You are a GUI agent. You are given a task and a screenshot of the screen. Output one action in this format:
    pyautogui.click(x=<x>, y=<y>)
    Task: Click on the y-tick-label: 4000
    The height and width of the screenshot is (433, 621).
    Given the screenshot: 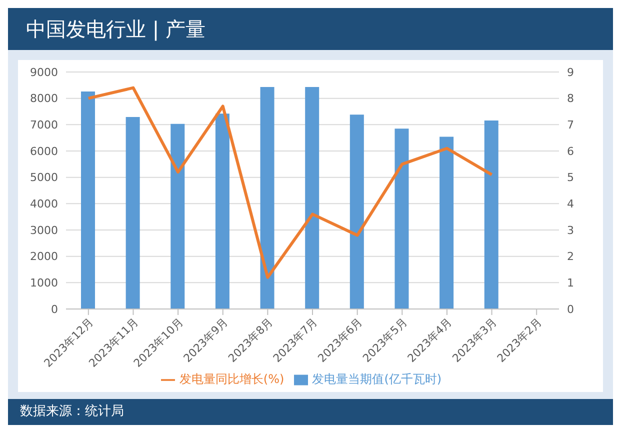 What is the action you would take?
    pyautogui.click(x=44, y=204)
    